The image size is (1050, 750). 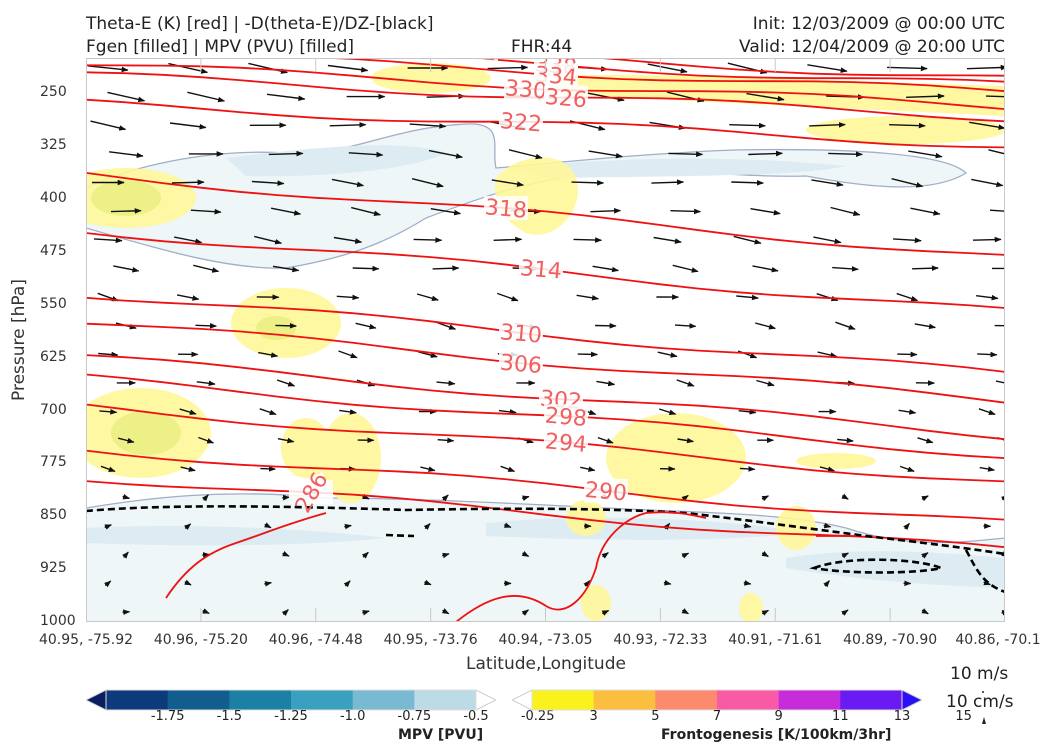 What do you see at coordinates (200, 640) in the screenshot?
I see `x-tick-label: 40.96, -75.20` at bounding box center [200, 640].